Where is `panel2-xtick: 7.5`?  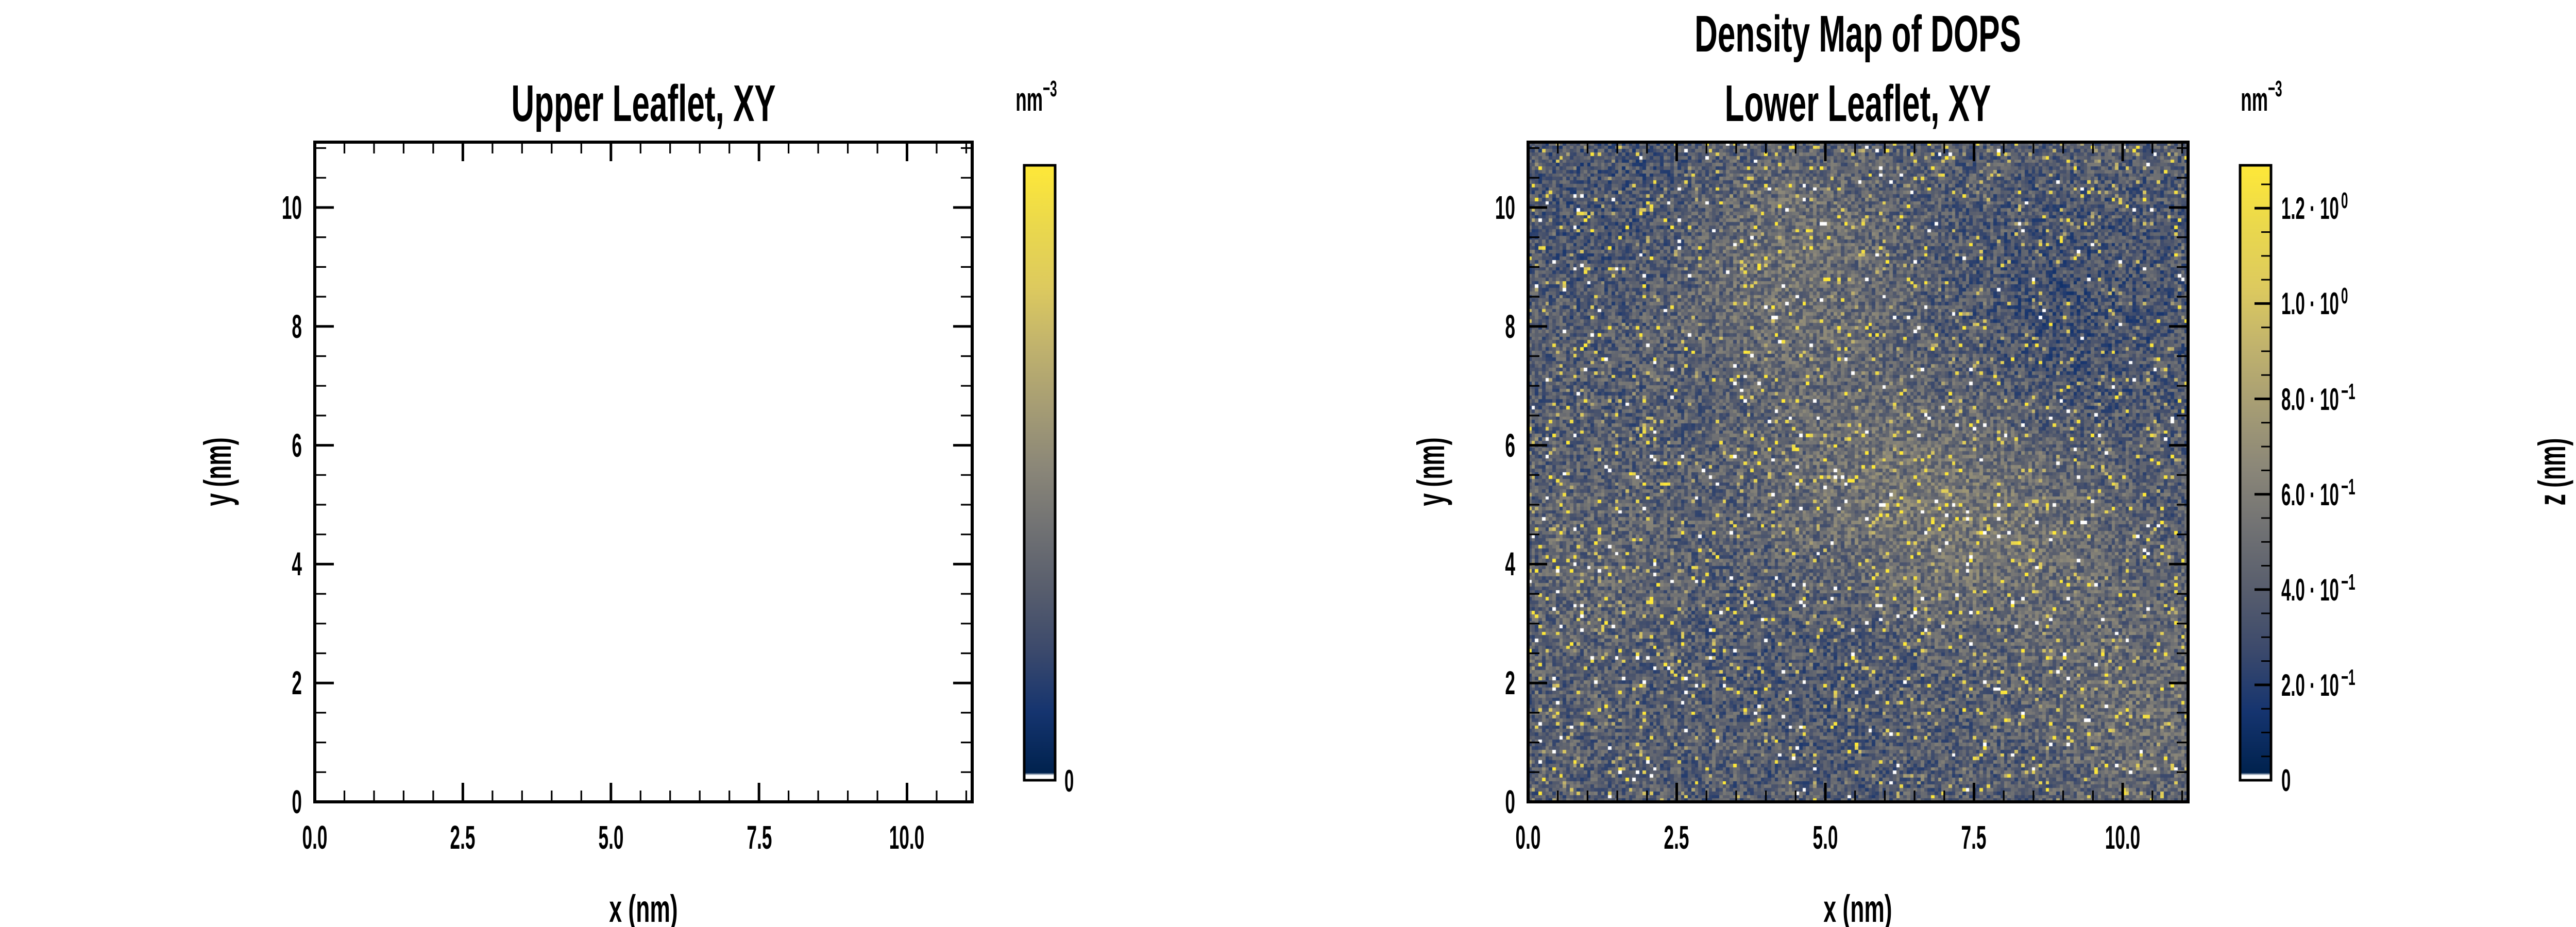 panel2-xtick: 7.5 is located at coordinates (1974, 837).